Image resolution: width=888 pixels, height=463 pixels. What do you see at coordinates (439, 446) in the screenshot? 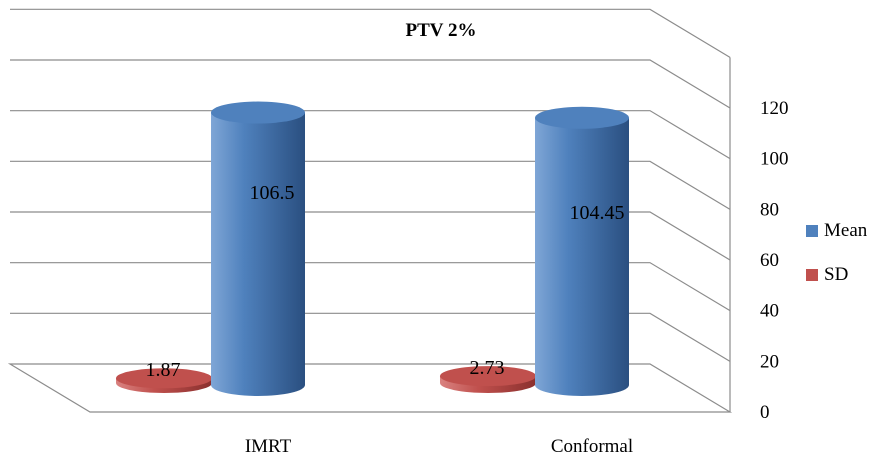
I see `x-axis-categories: IMRT Conformal` at bounding box center [439, 446].